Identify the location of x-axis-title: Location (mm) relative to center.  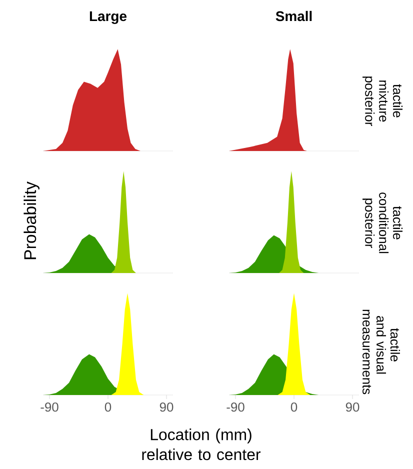
(201, 444).